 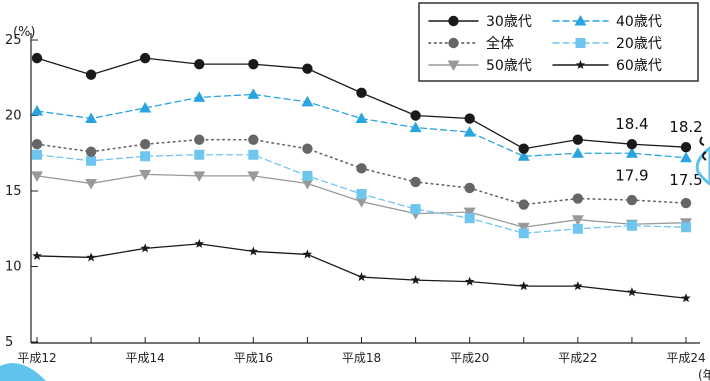 What do you see at coordinates (685, 127) in the screenshot?
I see `data-label: 18.2` at bounding box center [685, 127].